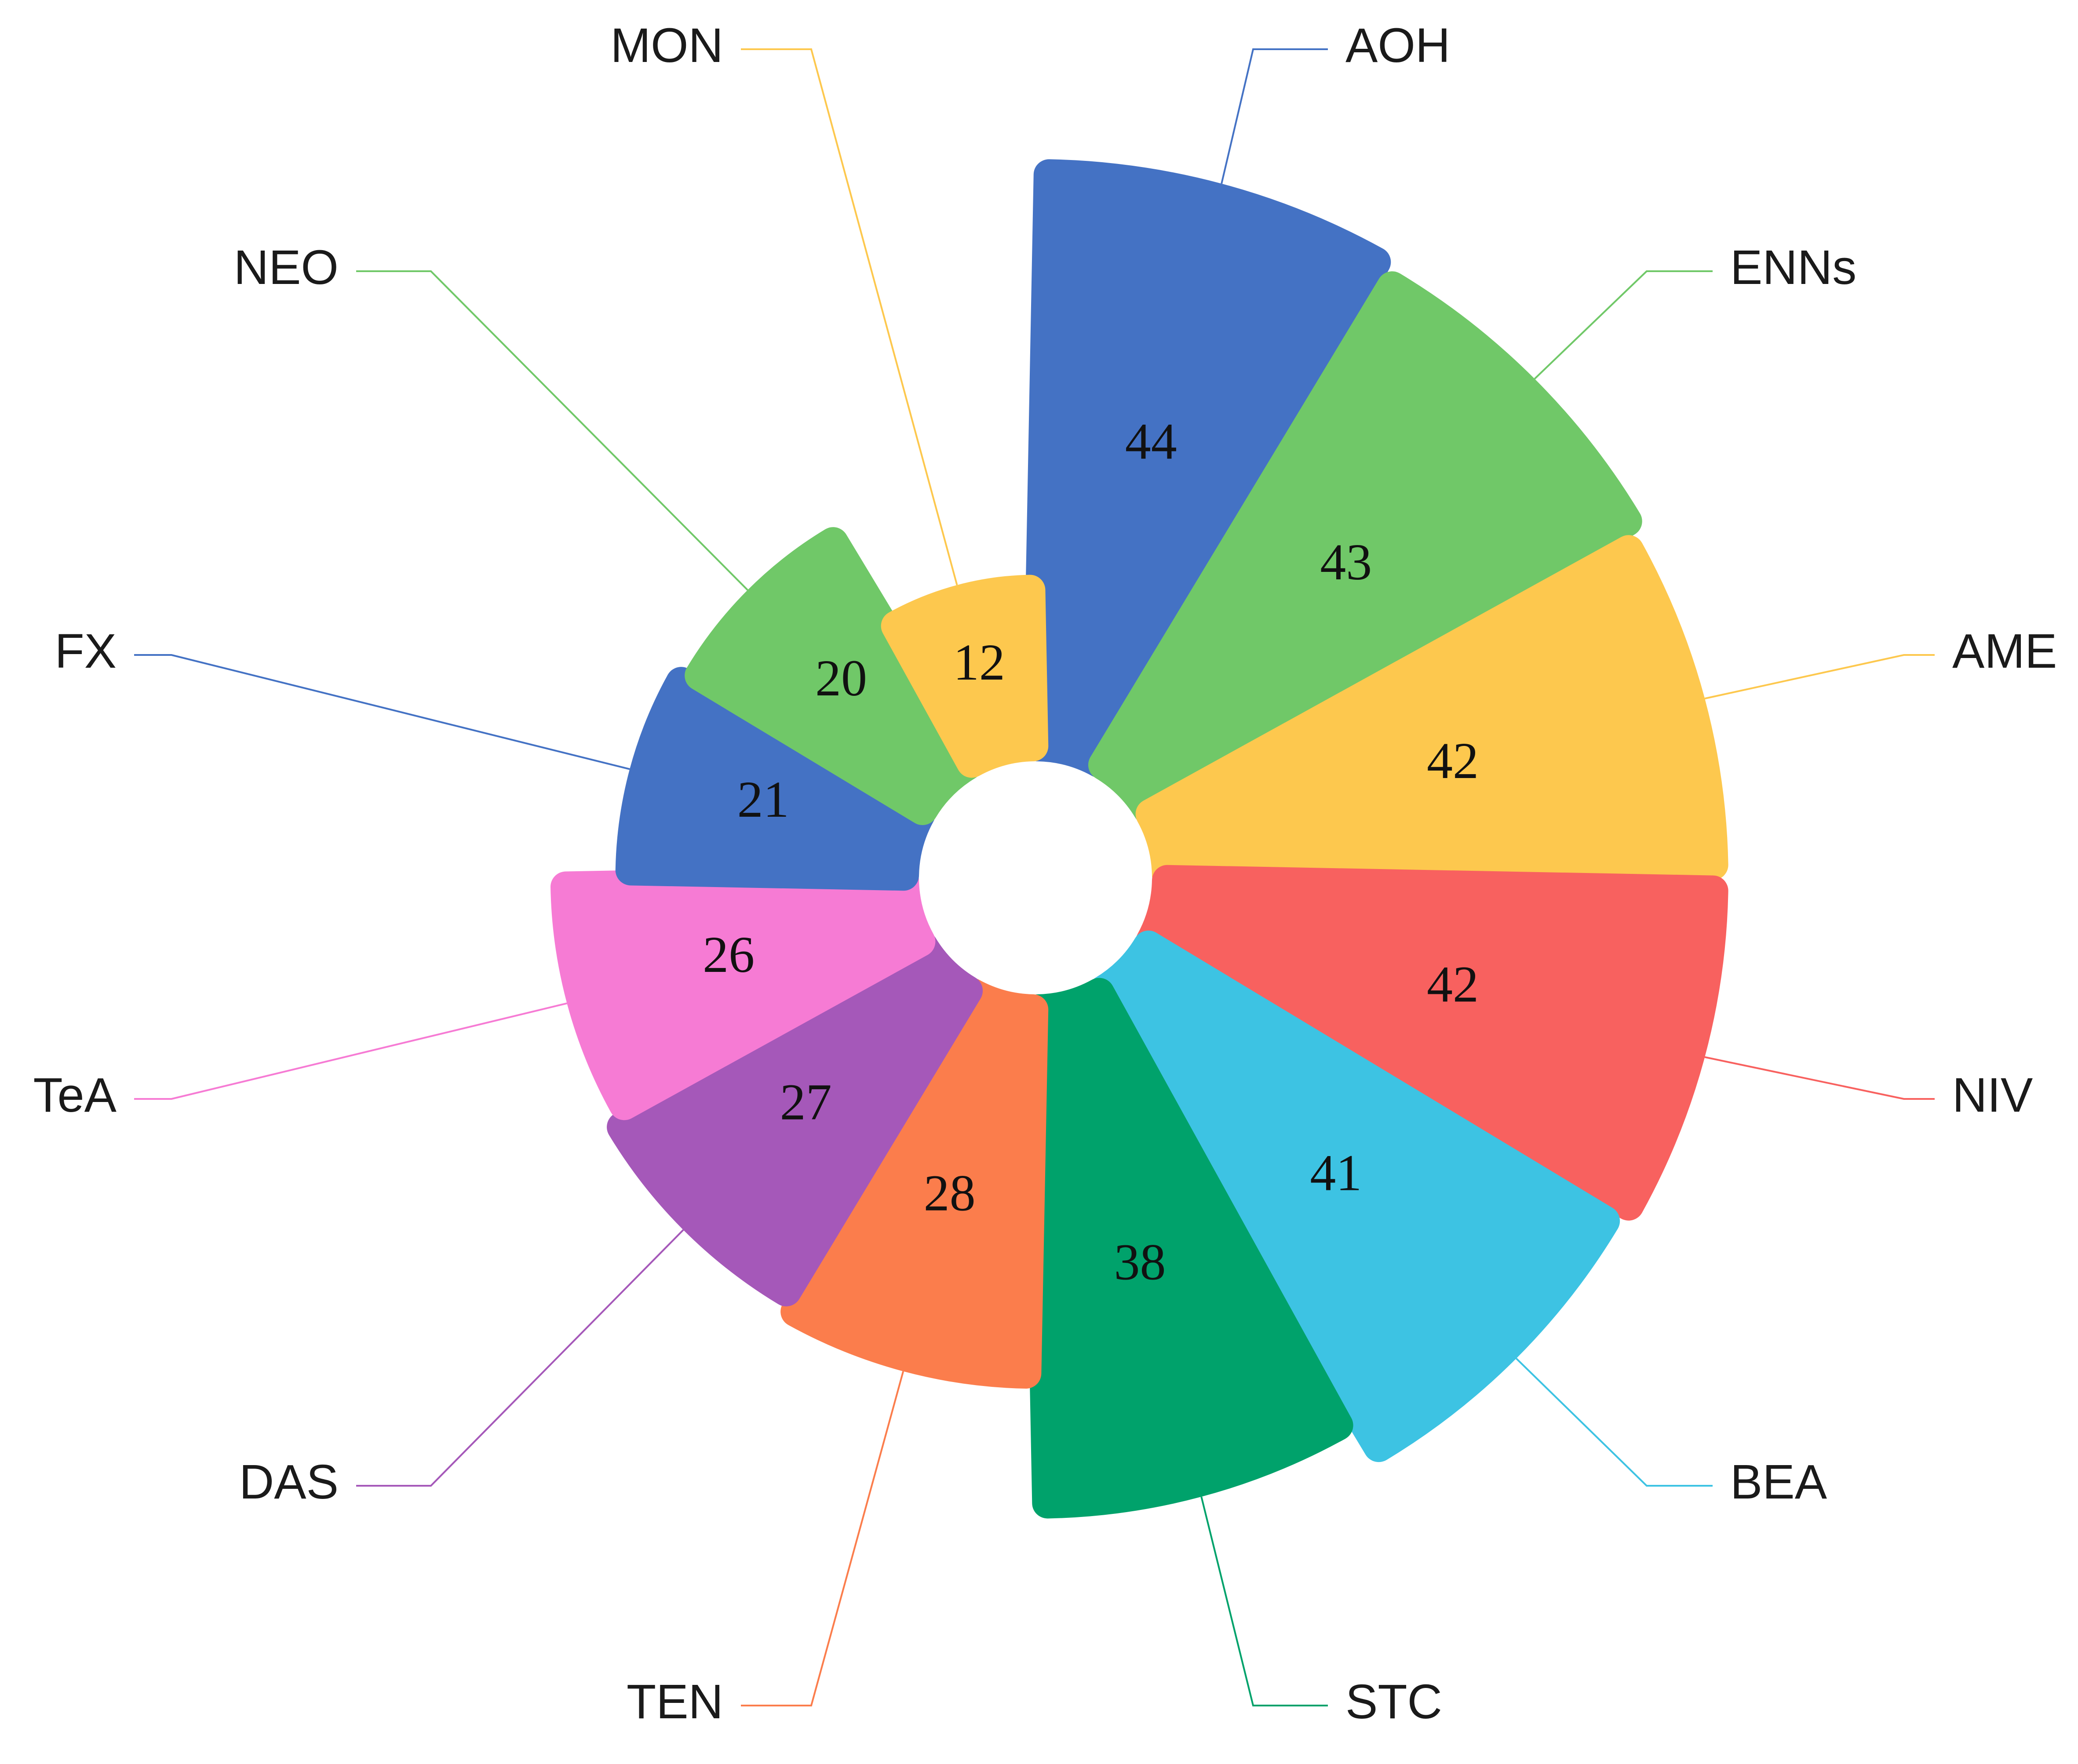  I want to click on slice-bea, so click(1354, 1196).